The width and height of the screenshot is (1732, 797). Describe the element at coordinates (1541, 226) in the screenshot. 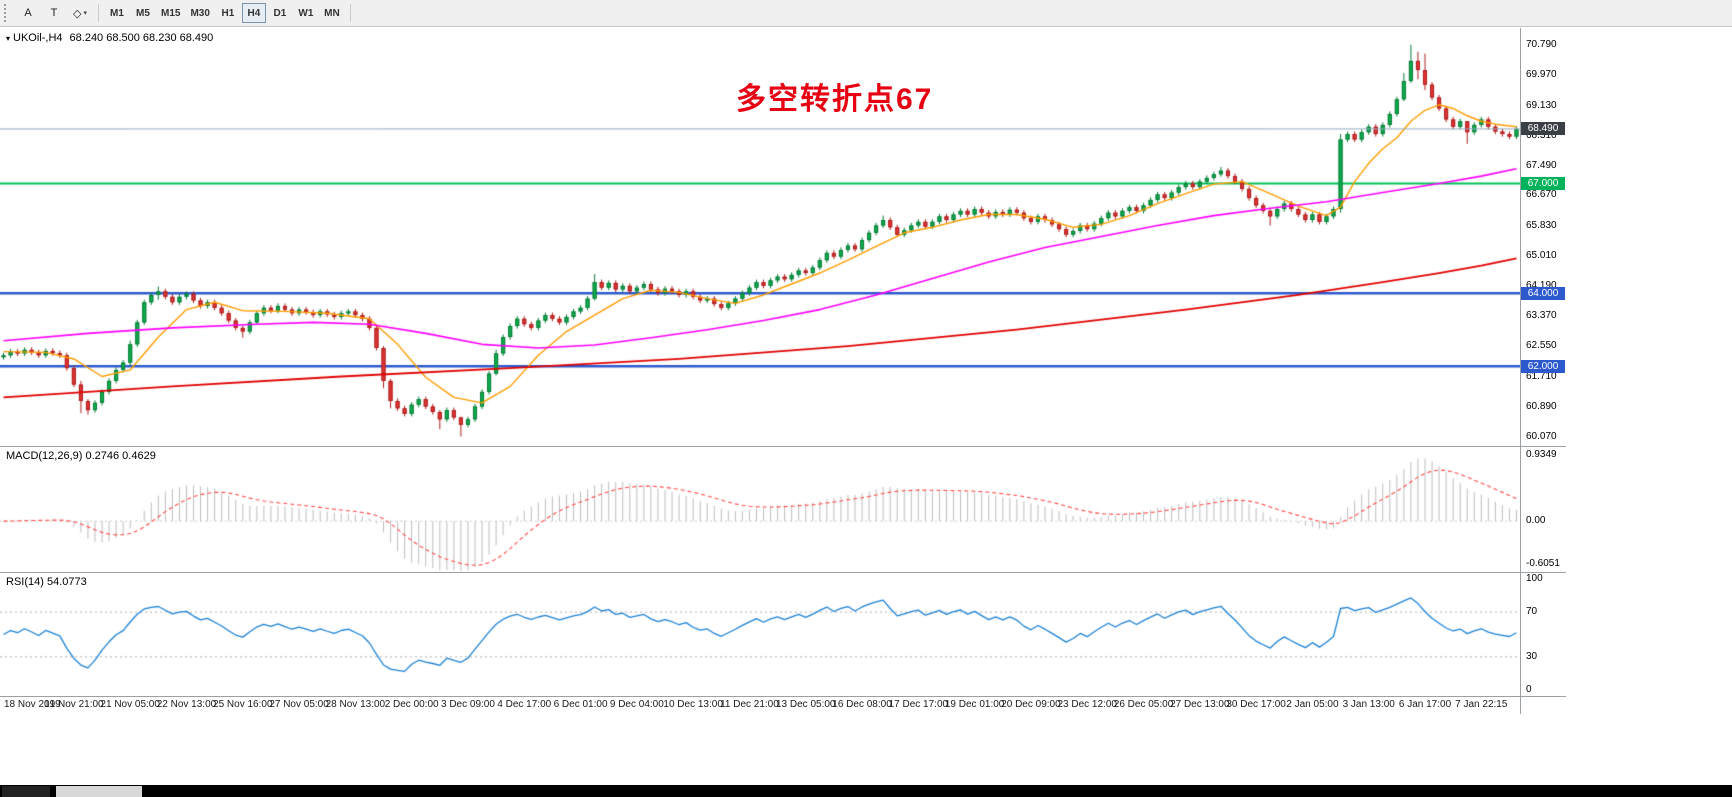

I see `price-axis-label: 65.830` at that location.